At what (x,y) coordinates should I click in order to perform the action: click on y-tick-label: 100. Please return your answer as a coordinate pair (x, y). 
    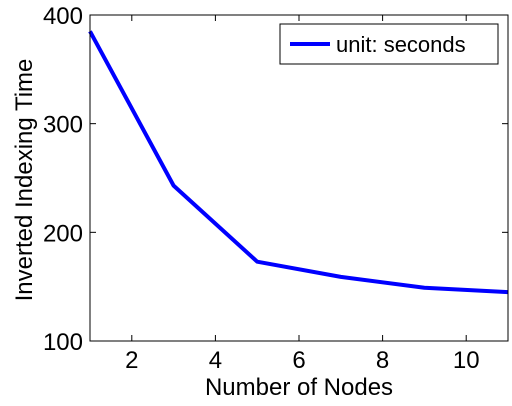
    Looking at the image, I should click on (63, 342).